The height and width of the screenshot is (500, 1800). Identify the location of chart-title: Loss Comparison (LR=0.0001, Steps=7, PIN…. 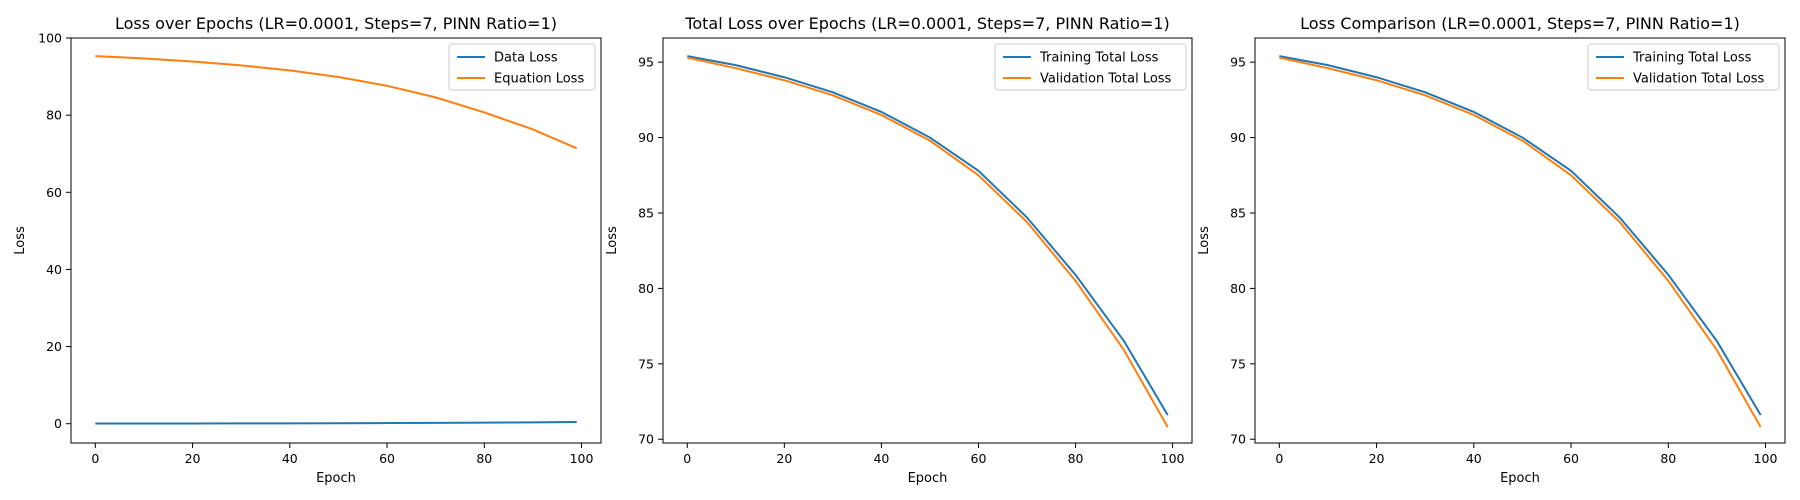
(1520, 23).